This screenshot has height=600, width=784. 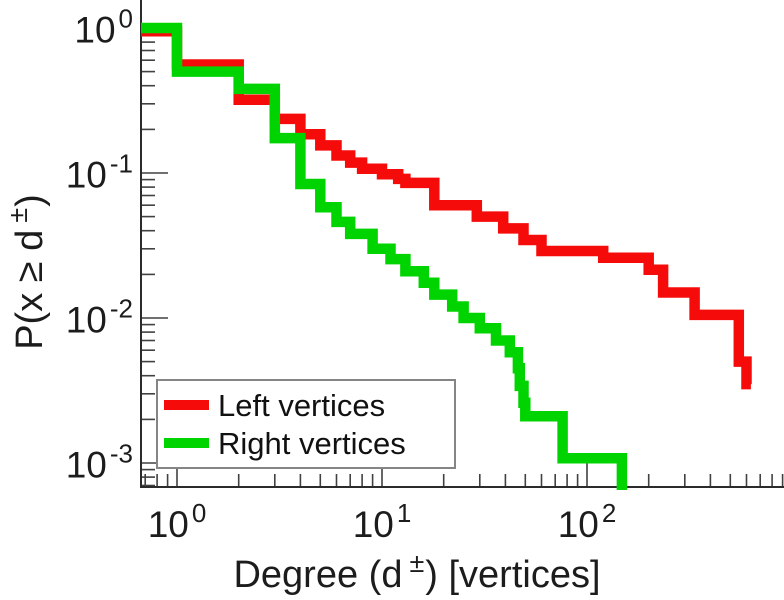 What do you see at coordinates (587, 521) in the screenshot?
I see `x-tick-label-10e2: 10 2` at bounding box center [587, 521].